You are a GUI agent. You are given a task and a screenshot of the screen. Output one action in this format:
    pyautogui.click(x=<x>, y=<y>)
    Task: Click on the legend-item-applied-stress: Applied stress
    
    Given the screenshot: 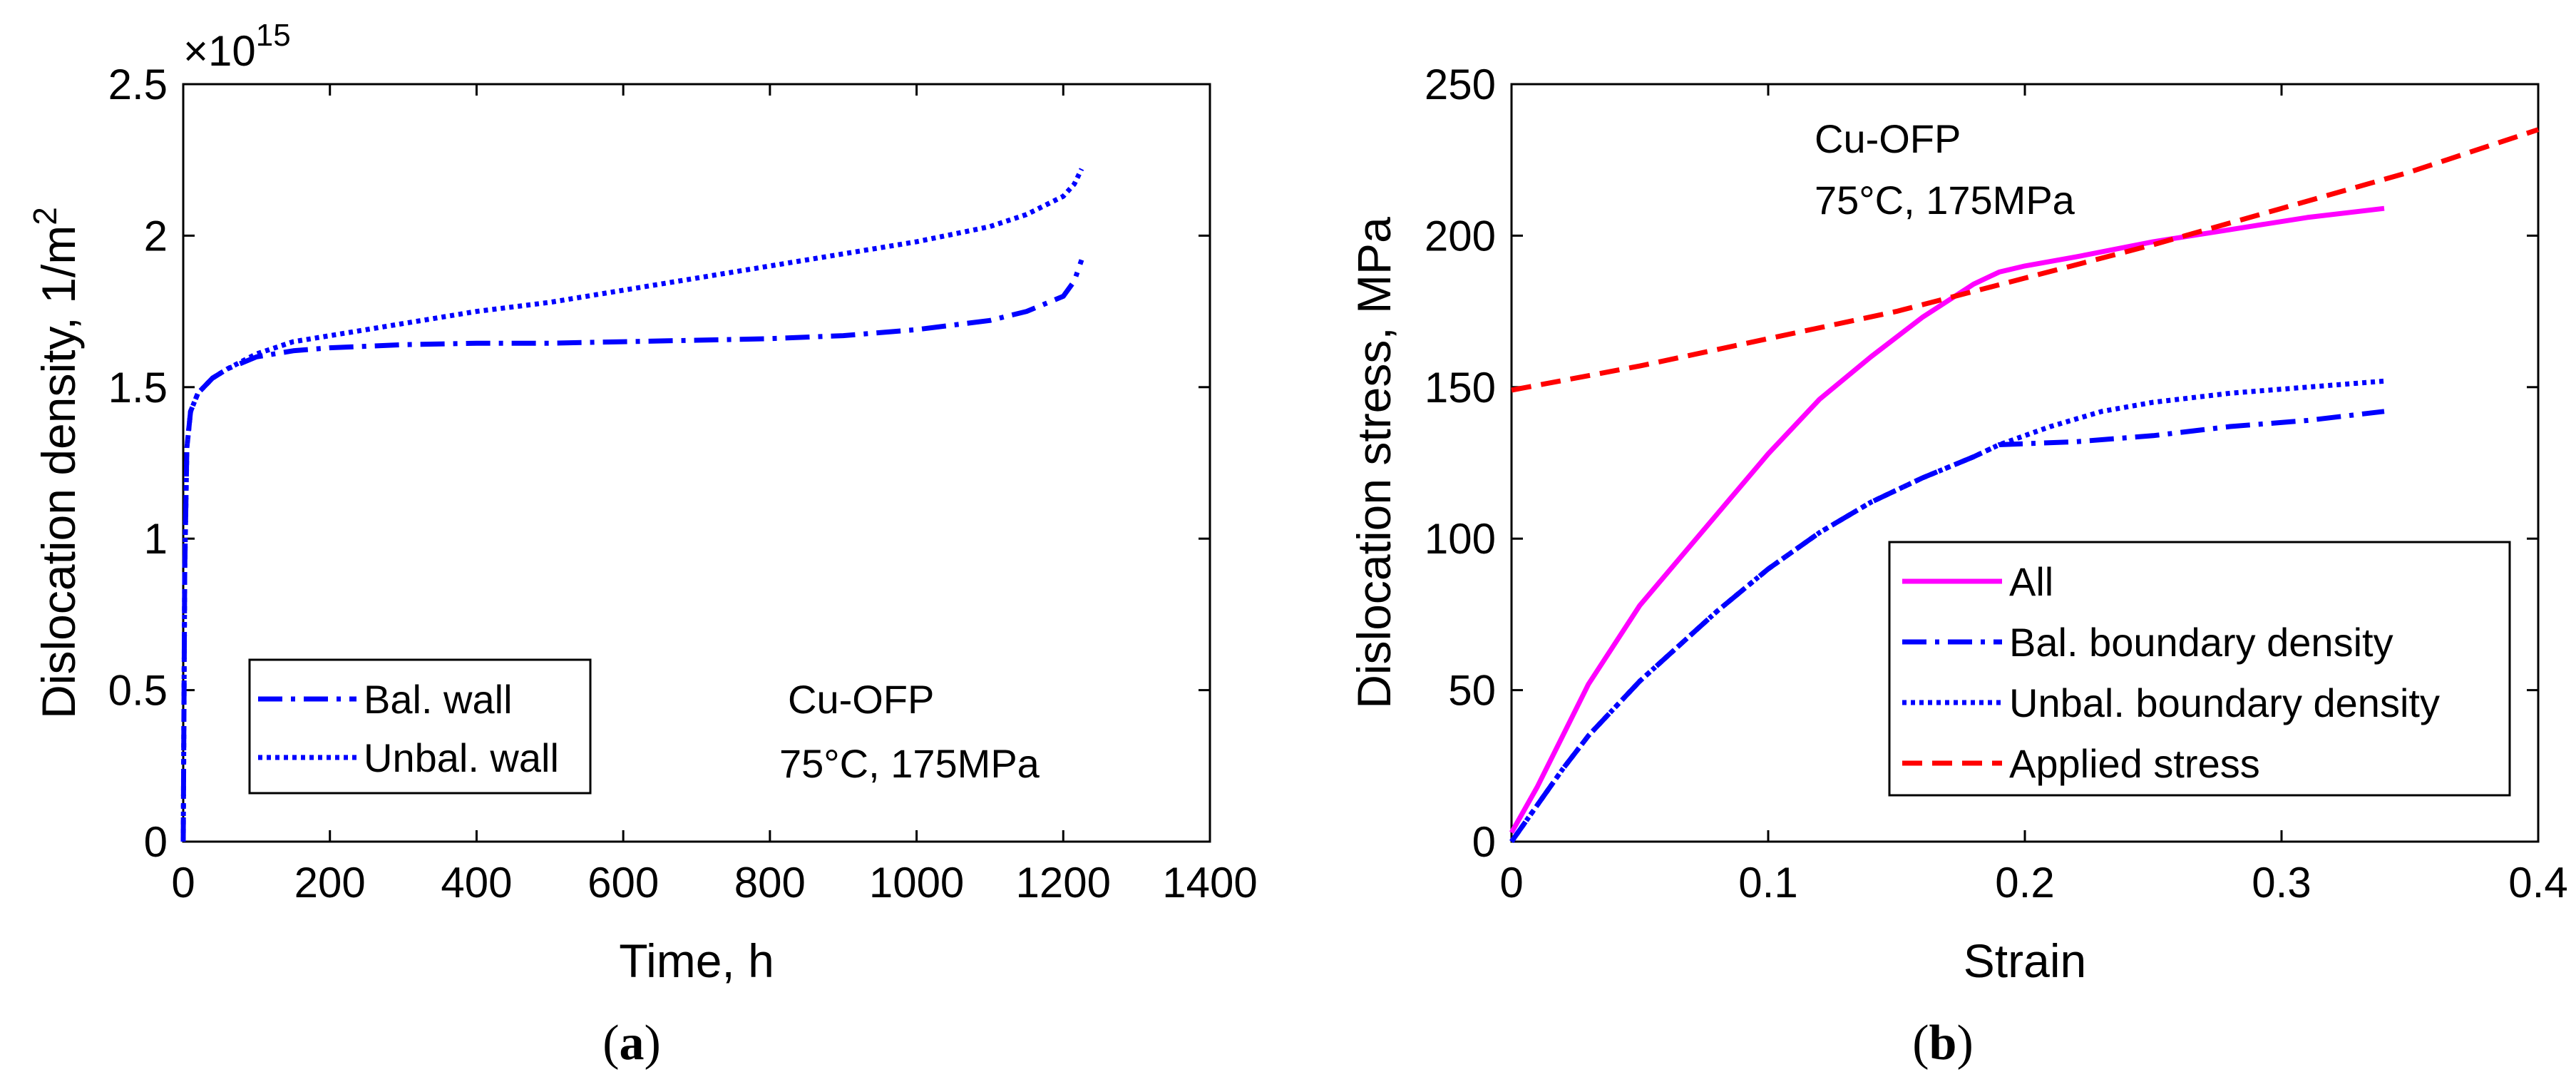 What is the action you would take?
    pyautogui.click(x=2081, y=764)
    